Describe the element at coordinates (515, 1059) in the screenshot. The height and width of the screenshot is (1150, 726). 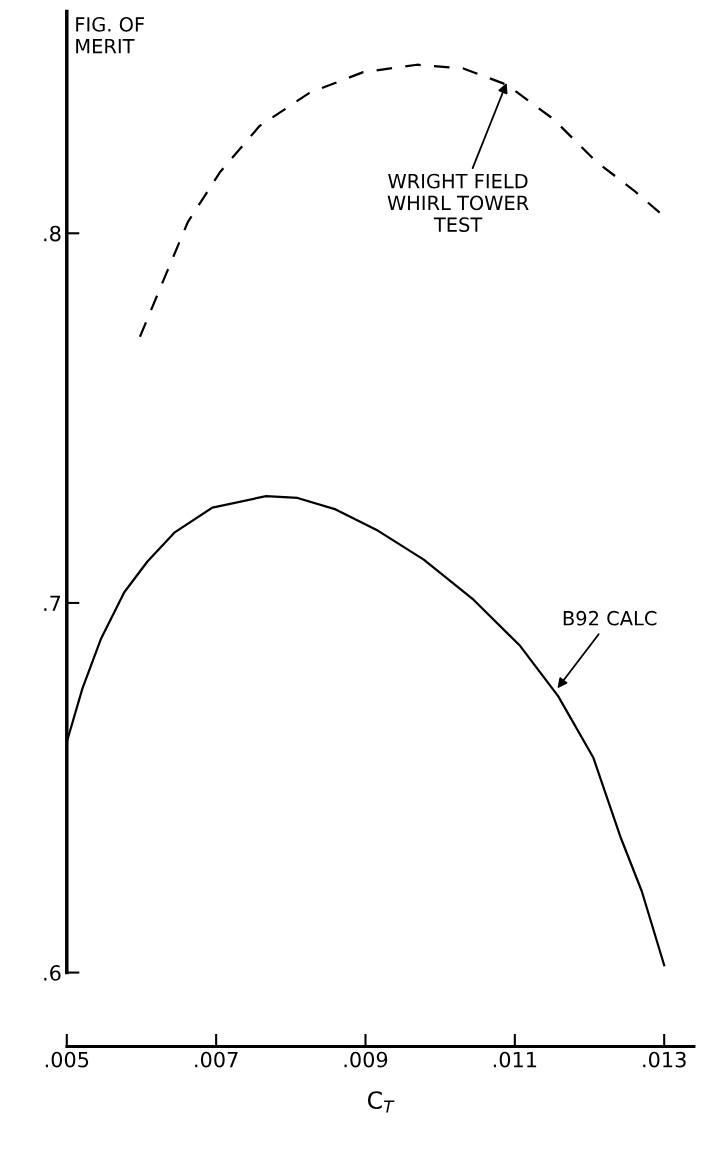
I see `x-tick-label: .011` at that location.